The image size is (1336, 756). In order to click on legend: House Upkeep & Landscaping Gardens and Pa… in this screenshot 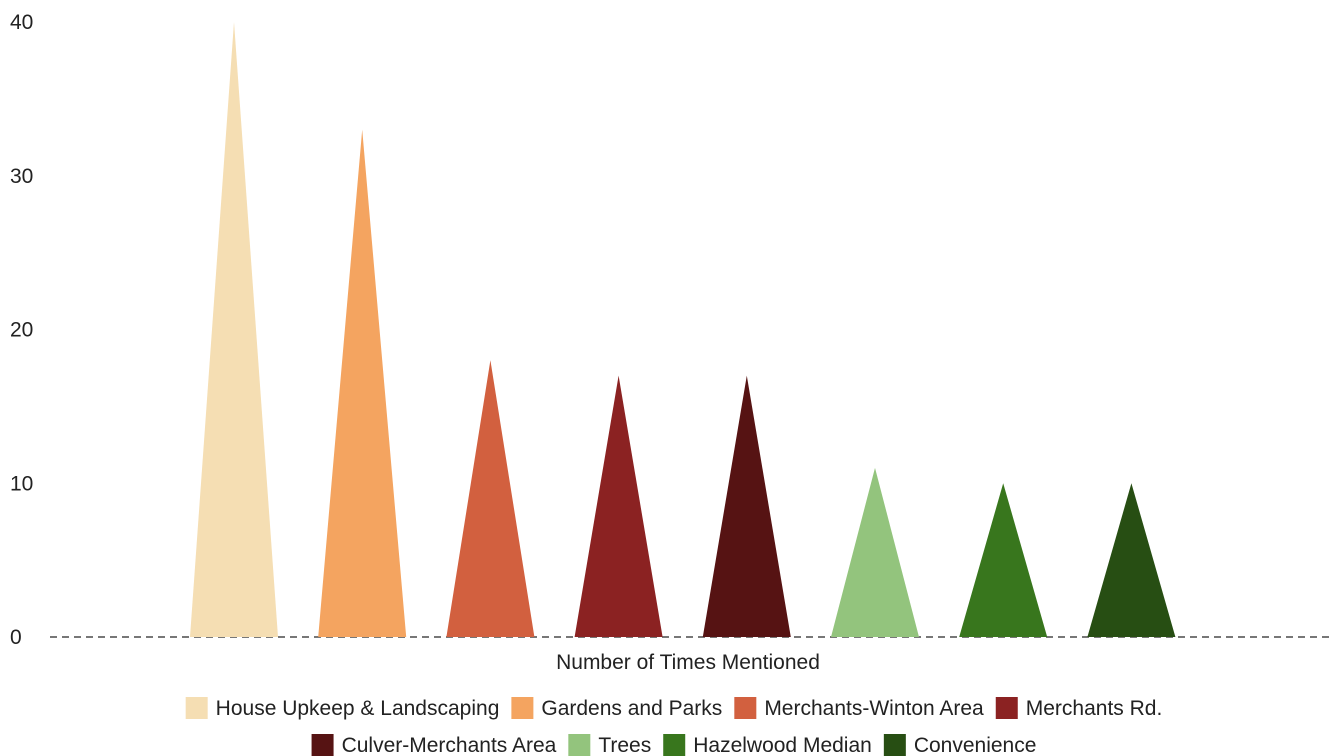, I will do `click(674, 726)`.